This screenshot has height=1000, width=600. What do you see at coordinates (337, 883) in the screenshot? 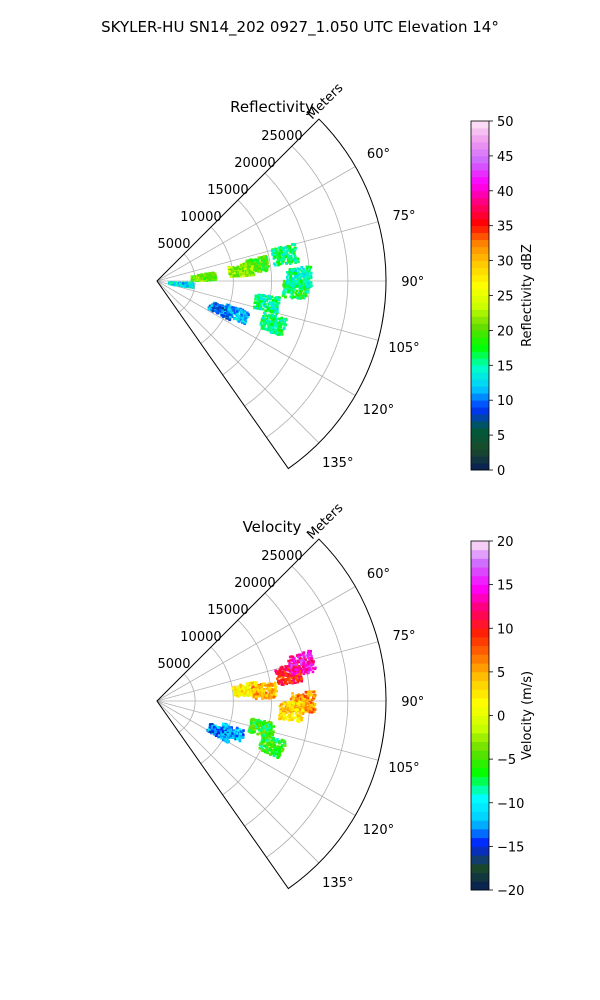
I see `theta-tick-label: 135°` at bounding box center [337, 883].